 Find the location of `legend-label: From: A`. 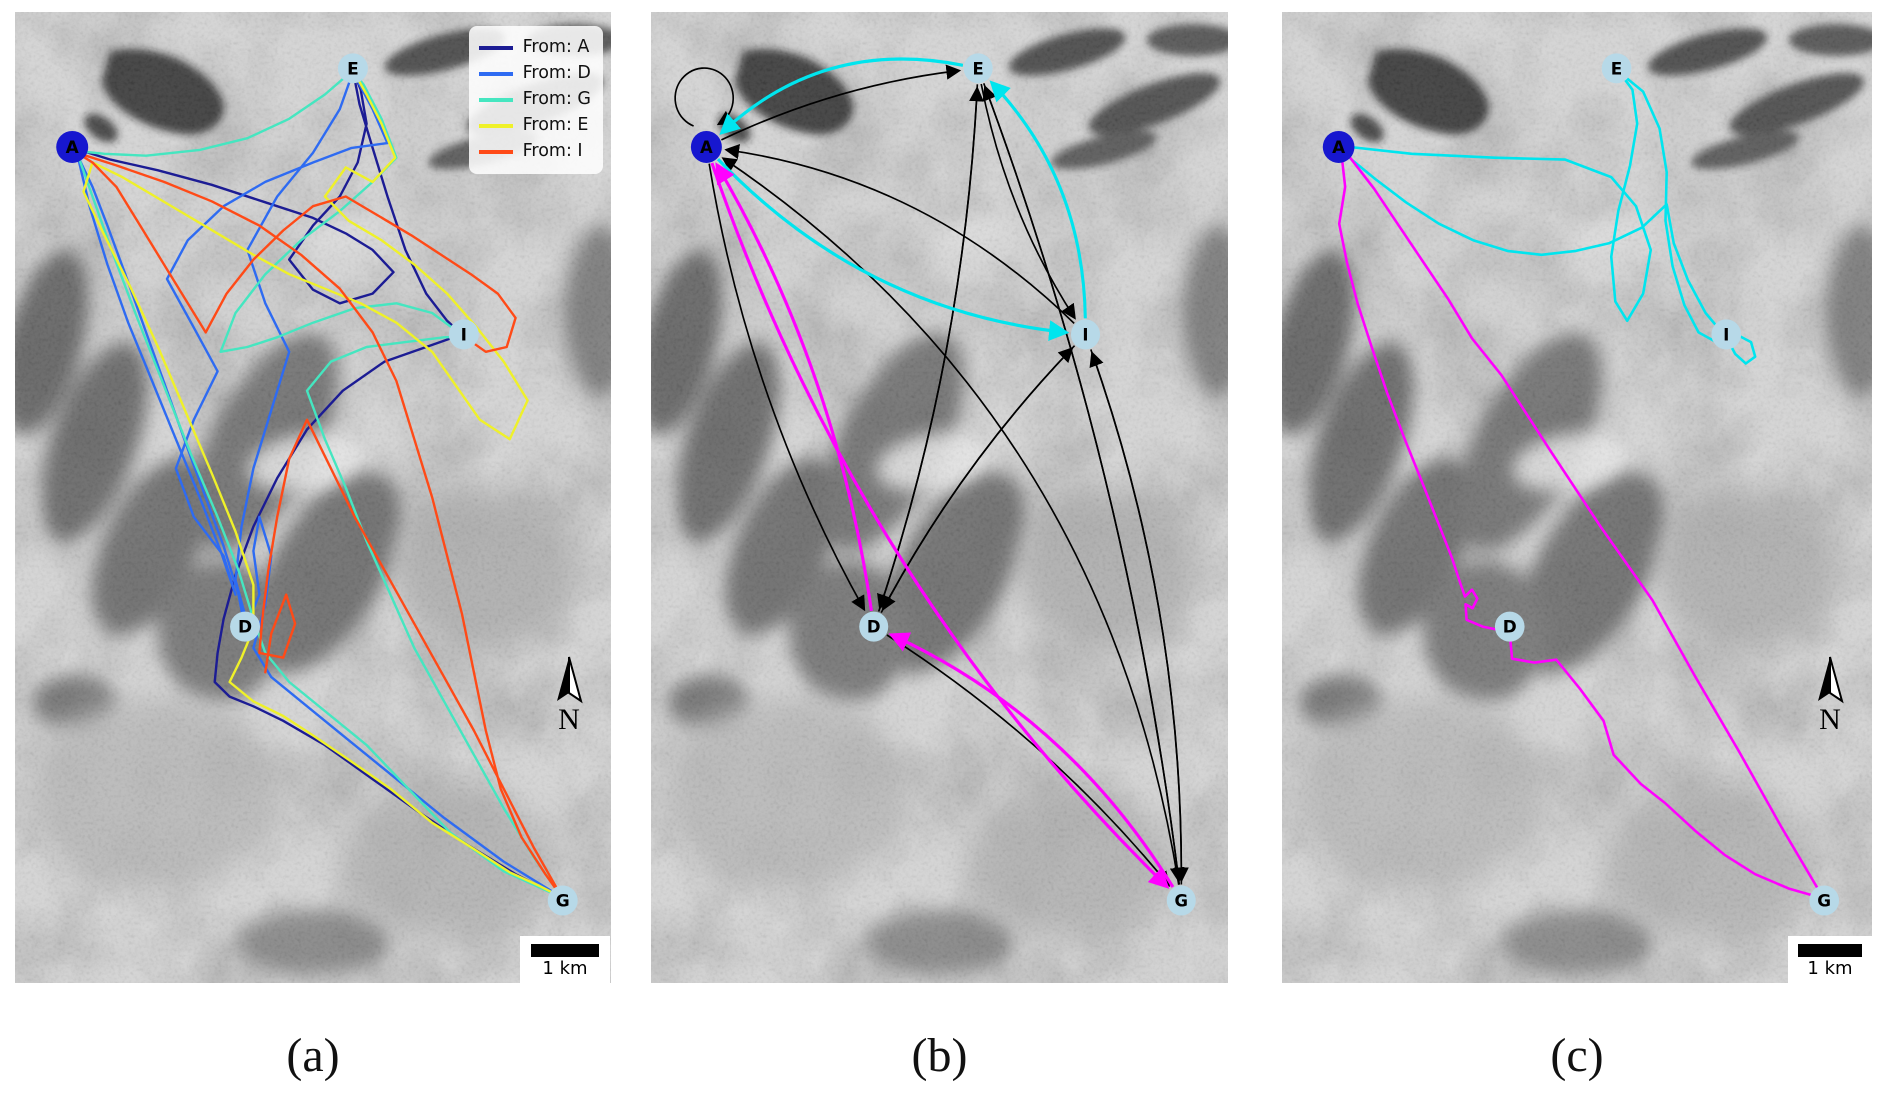

legend-label: From: A is located at coordinates (556, 47).